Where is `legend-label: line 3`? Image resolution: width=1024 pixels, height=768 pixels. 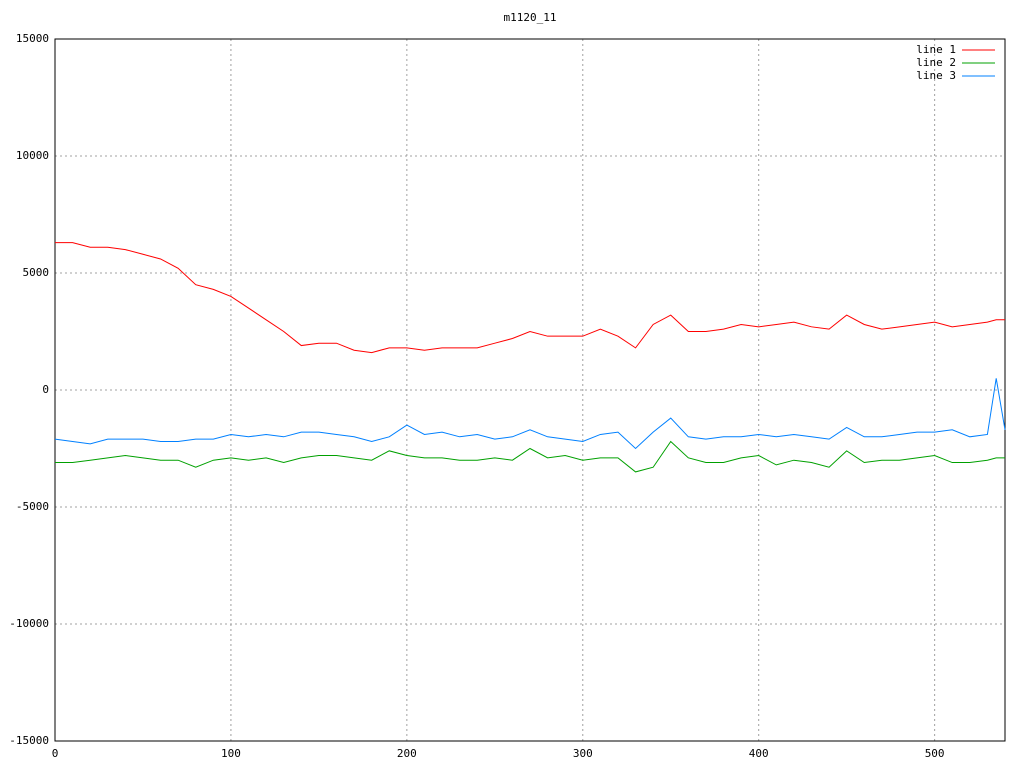 legend-label: line 3 is located at coordinates (936, 75).